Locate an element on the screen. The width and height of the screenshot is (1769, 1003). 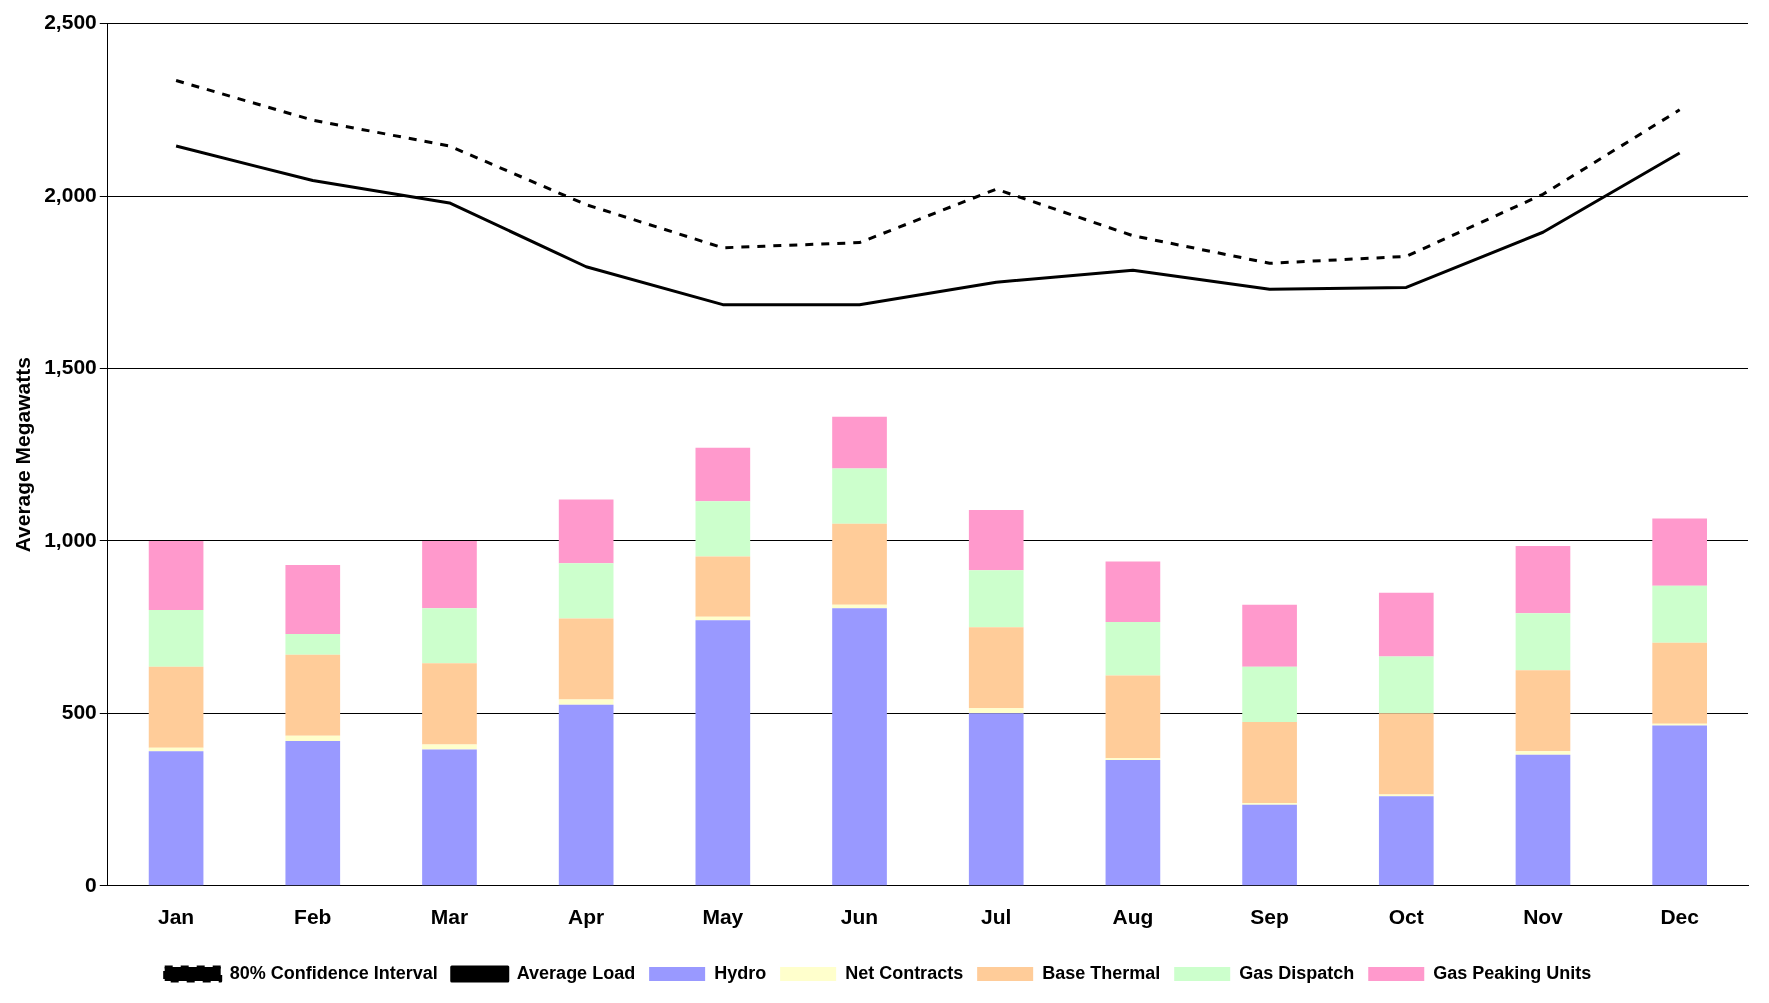
y-tick-label: 2,000 is located at coordinates (70, 194).